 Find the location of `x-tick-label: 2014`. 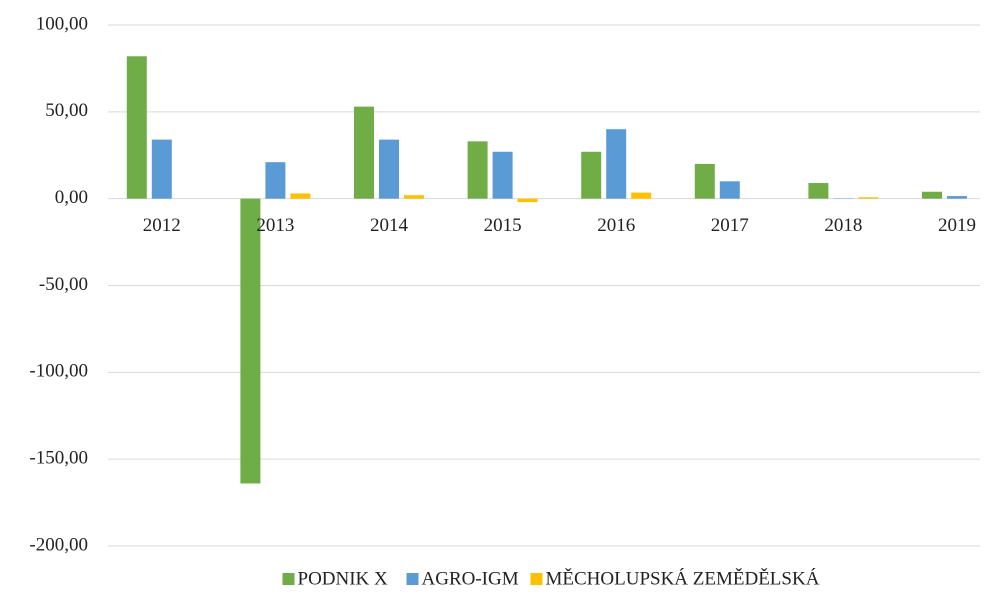

x-tick-label: 2014 is located at coordinates (389, 225).